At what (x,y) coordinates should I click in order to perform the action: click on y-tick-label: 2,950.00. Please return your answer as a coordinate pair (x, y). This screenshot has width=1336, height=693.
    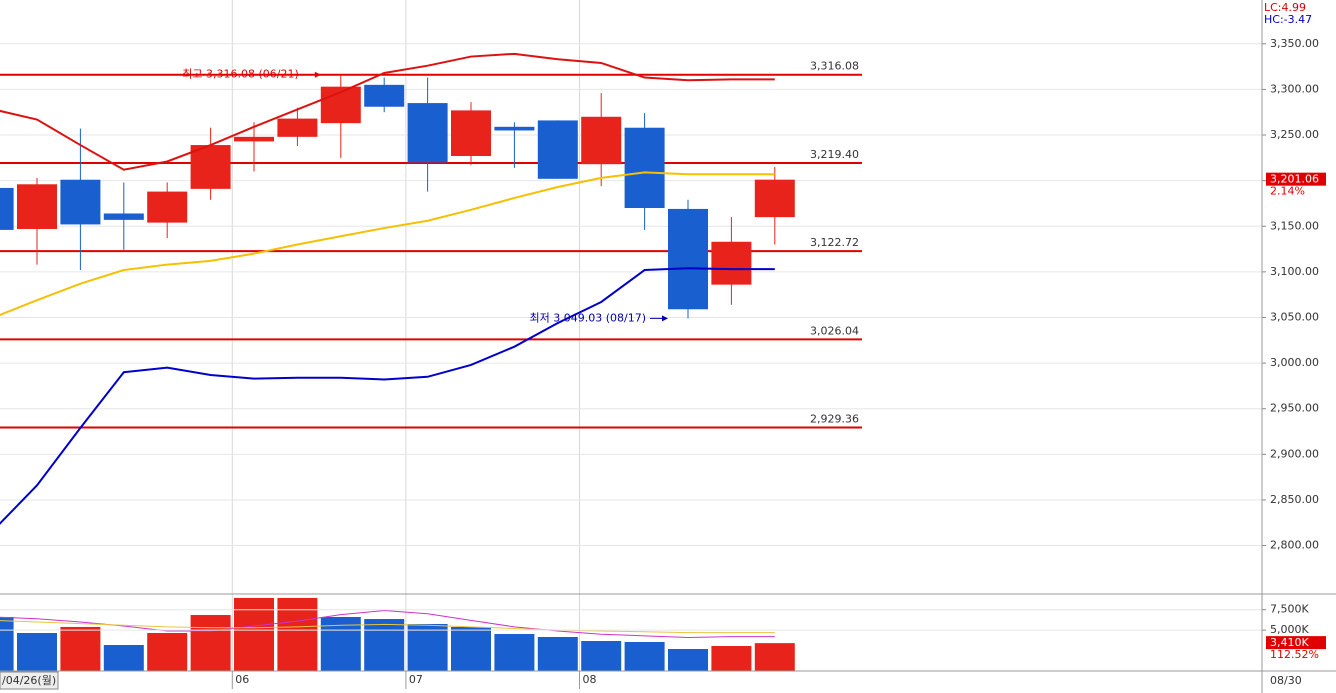
    Looking at the image, I should click on (1294, 408).